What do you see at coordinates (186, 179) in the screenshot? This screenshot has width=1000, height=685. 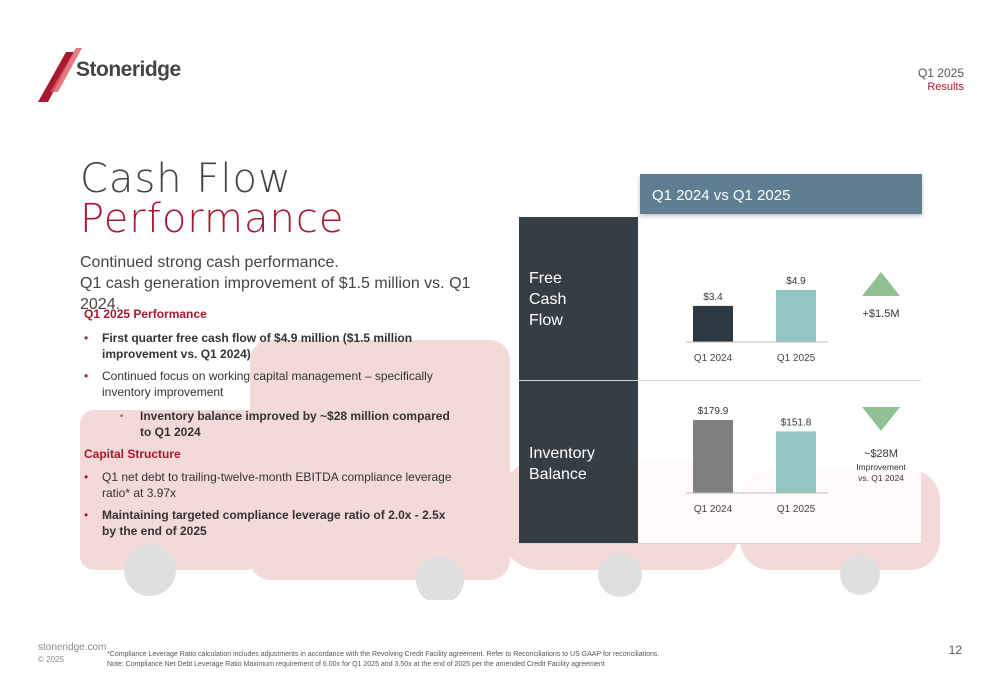 I see `page-title-line1: Cash Flow` at bounding box center [186, 179].